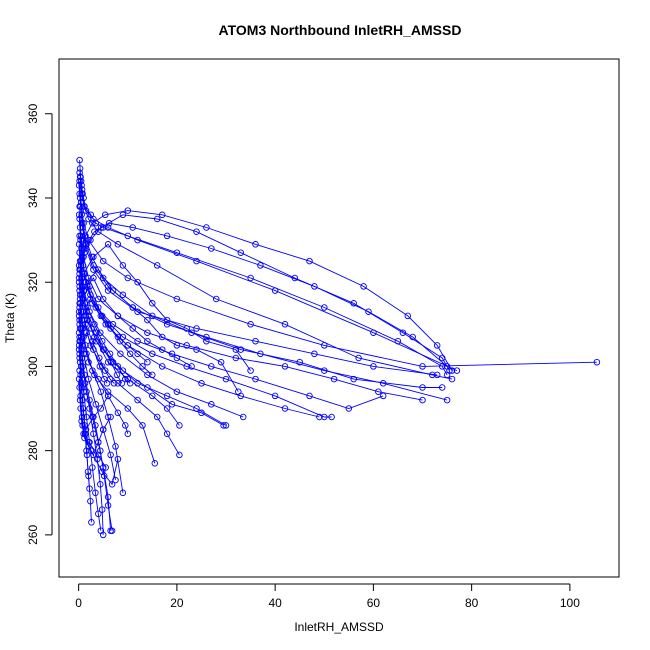 The height and width of the screenshot is (650, 650). What do you see at coordinates (340, 30) in the screenshot?
I see `chart-title: ATOM3 Northbound InletRH_AMSSD` at bounding box center [340, 30].